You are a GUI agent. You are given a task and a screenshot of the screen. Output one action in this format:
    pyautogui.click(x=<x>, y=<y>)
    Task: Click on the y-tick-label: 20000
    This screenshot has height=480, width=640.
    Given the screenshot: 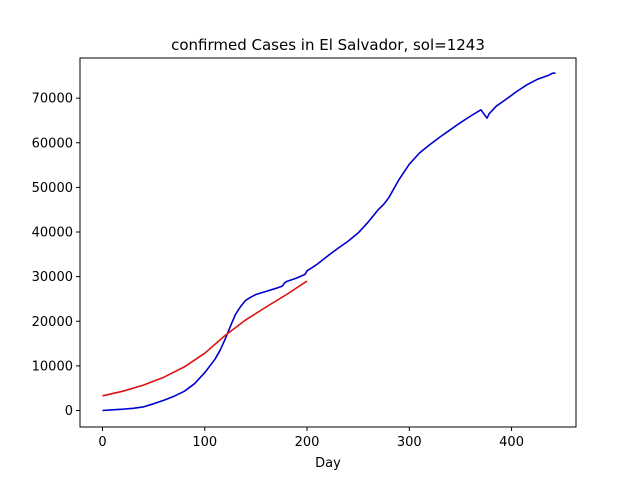 What is the action you would take?
    pyautogui.click(x=52, y=322)
    